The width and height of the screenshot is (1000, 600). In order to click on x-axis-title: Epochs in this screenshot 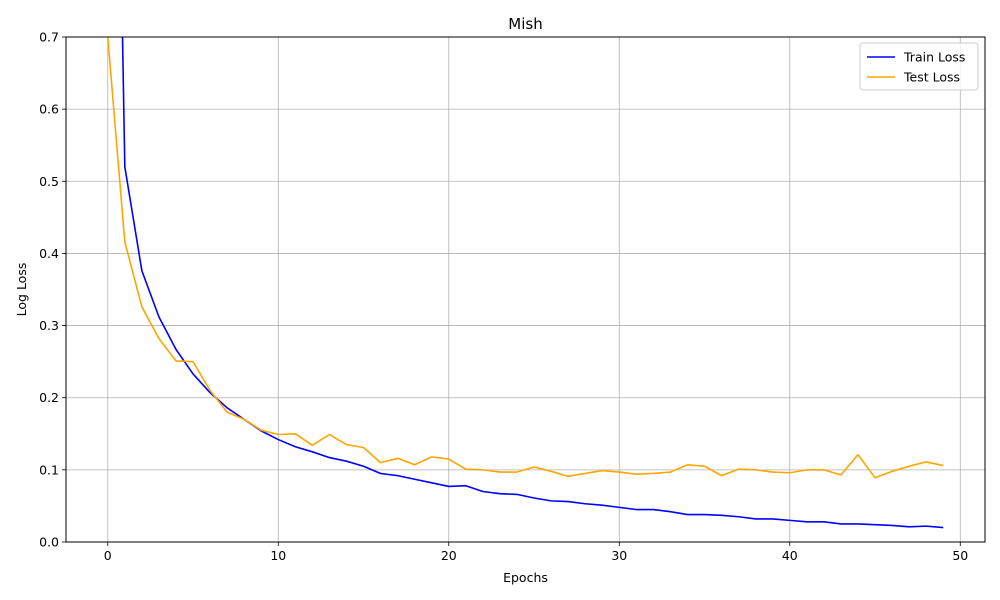, I will do `click(525, 577)`.